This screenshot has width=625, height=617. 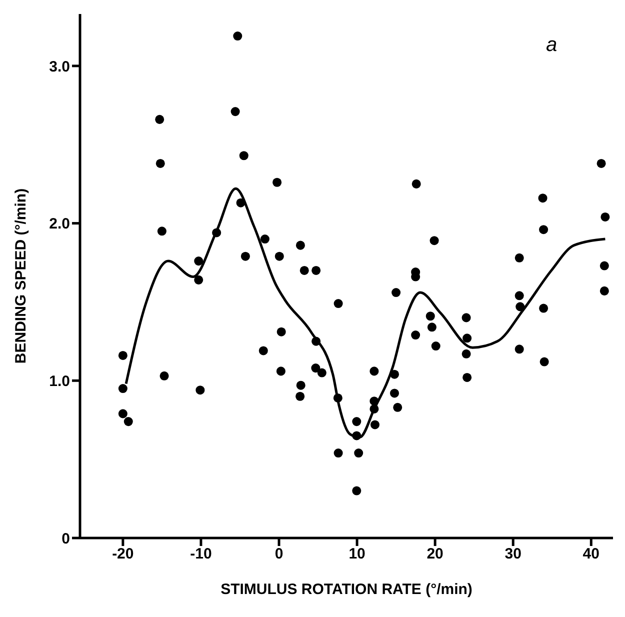 What do you see at coordinates (346, 589) in the screenshot?
I see `x-axis-title: STIMULUS ROTATION RATE (°/min)` at bounding box center [346, 589].